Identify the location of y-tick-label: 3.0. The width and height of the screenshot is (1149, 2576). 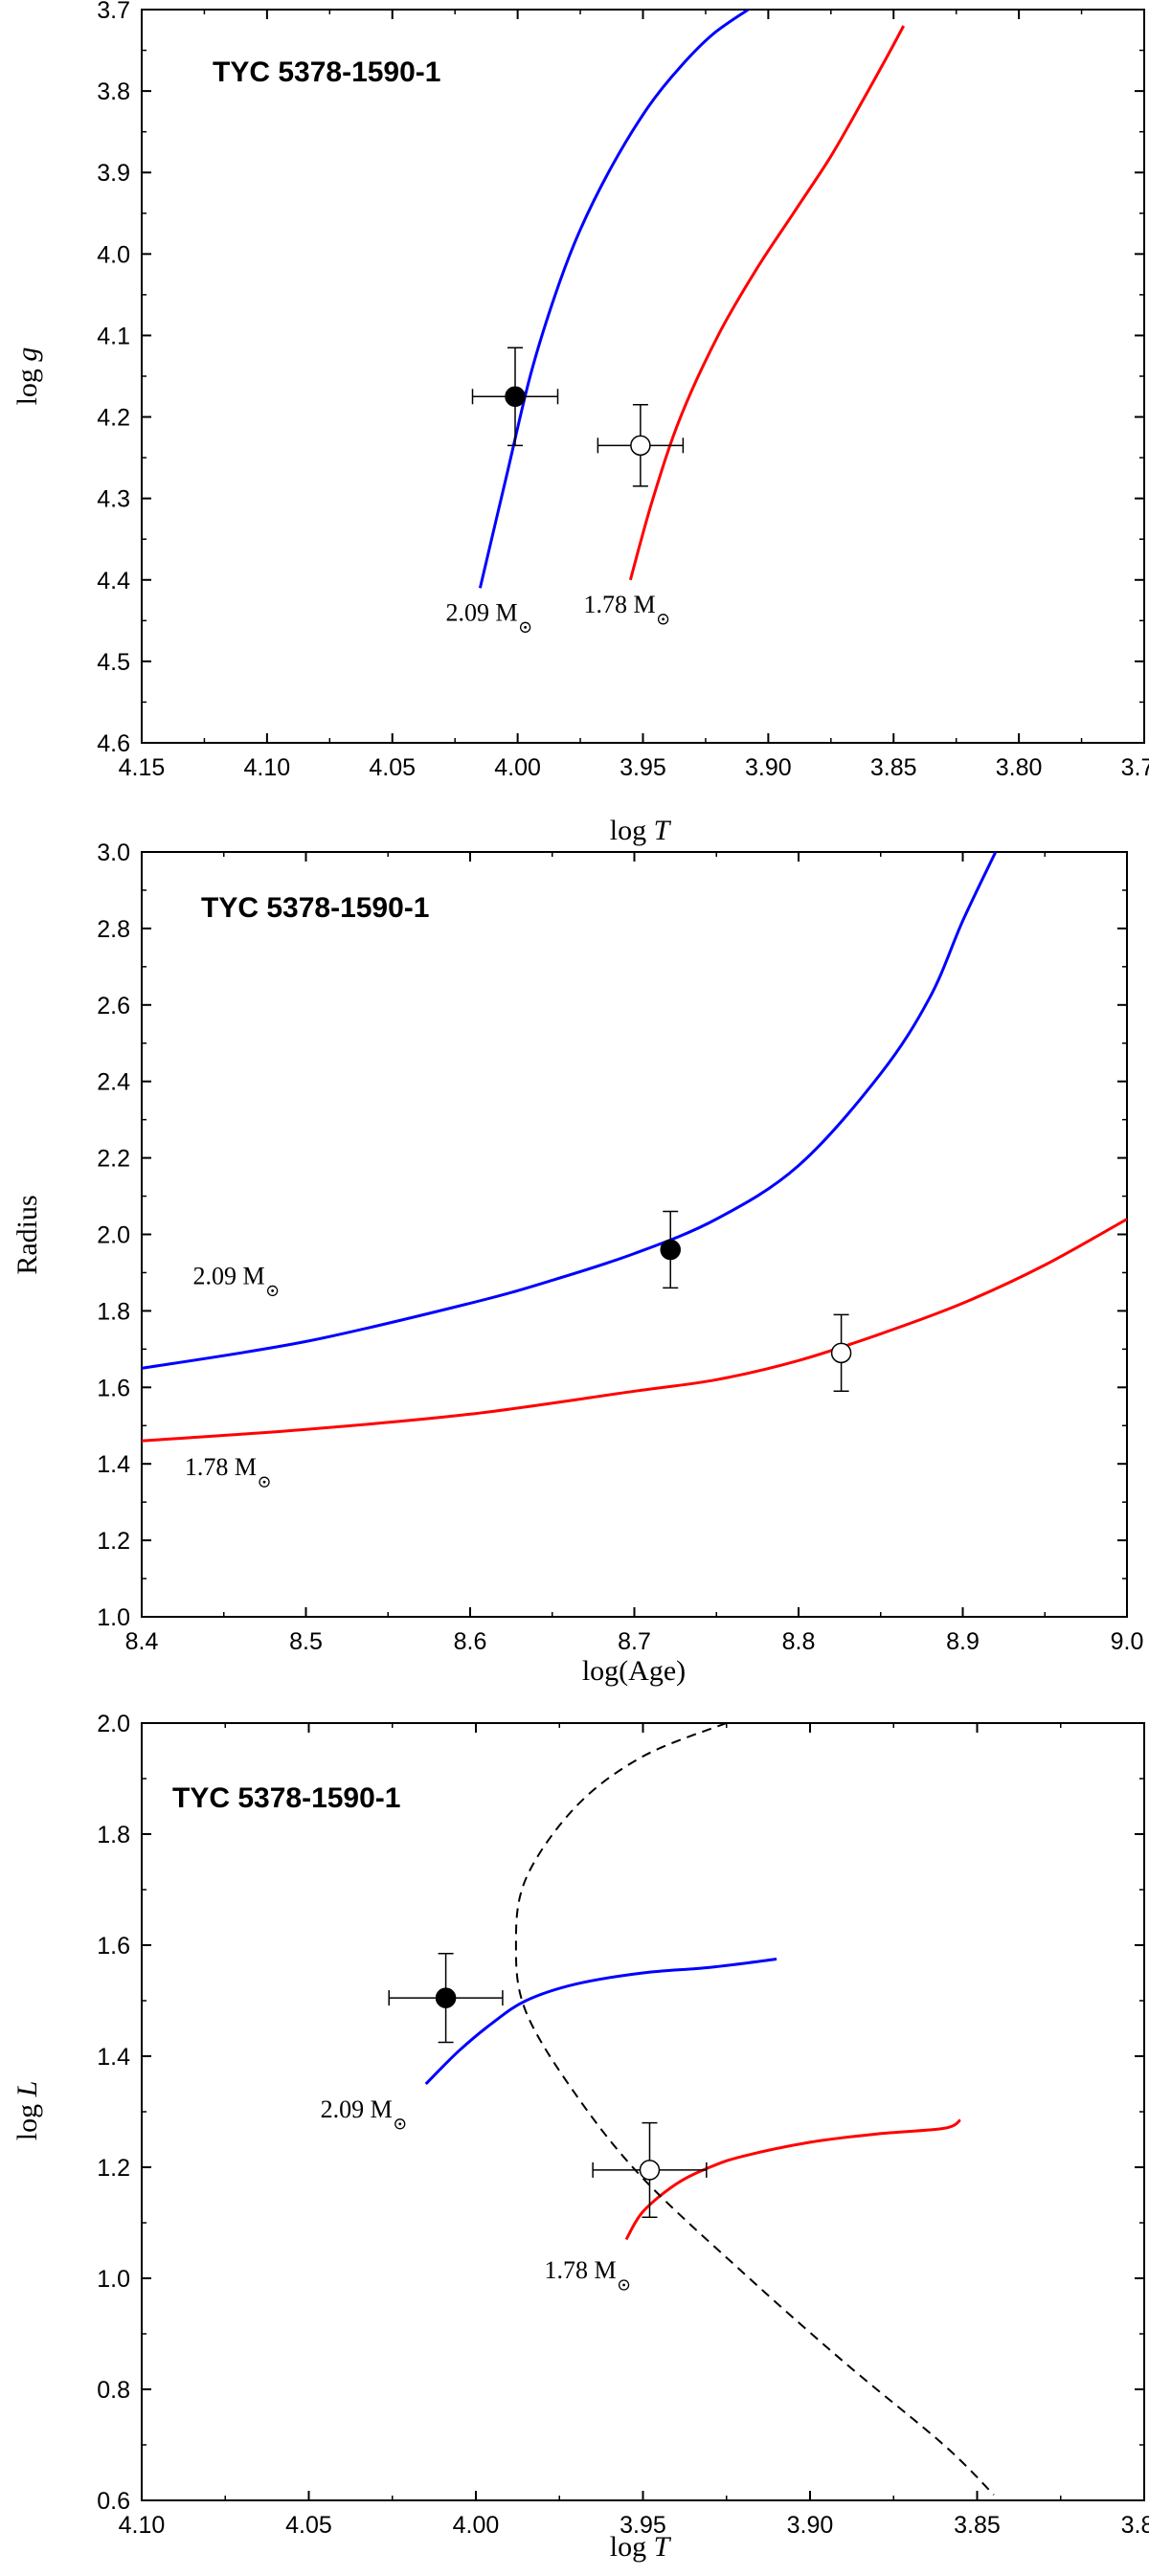
(114, 853).